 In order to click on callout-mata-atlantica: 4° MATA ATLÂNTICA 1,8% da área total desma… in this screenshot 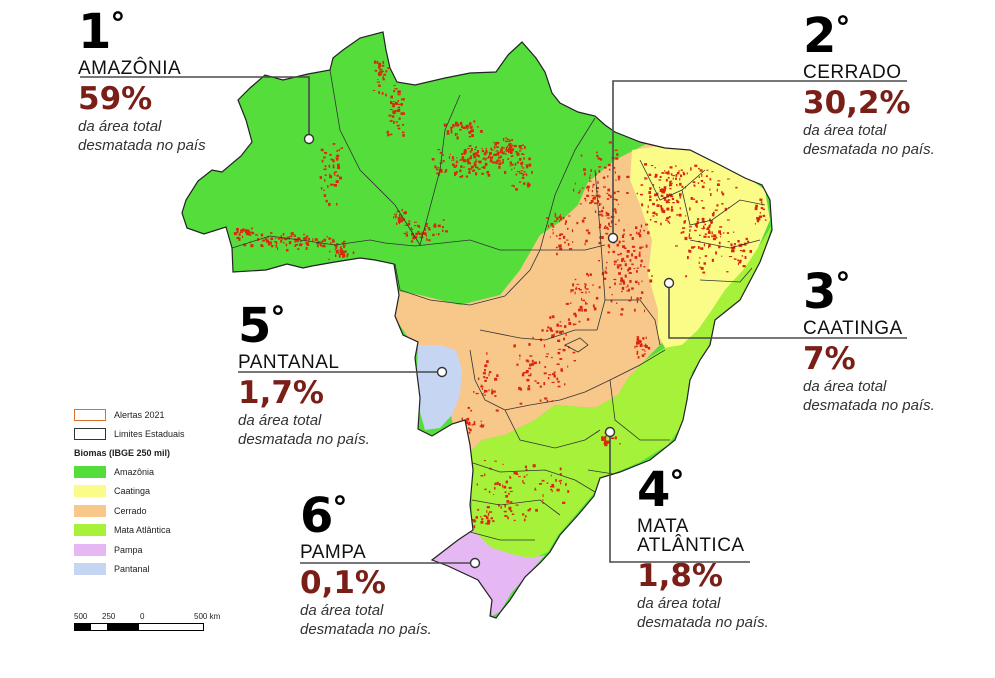, I will do `click(703, 549)`.